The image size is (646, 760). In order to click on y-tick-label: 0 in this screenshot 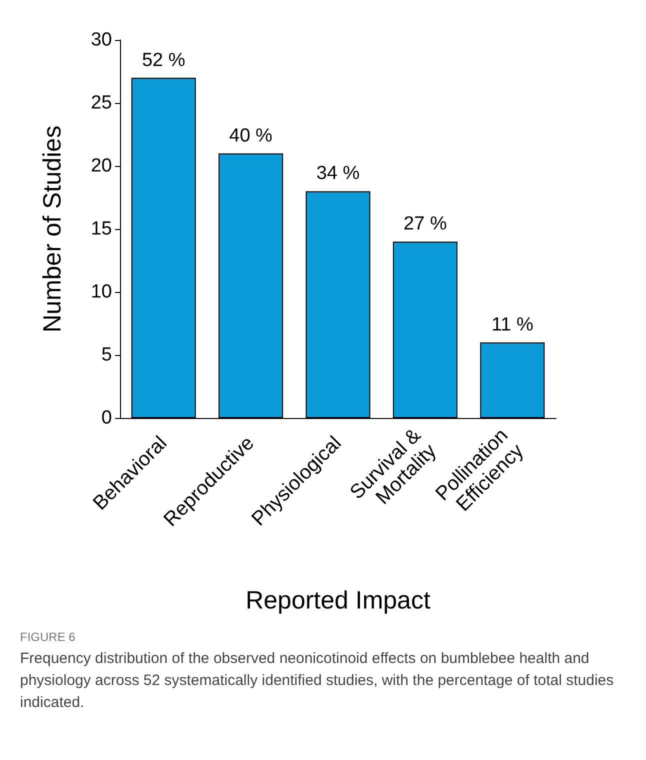, I will do `click(106, 418)`.